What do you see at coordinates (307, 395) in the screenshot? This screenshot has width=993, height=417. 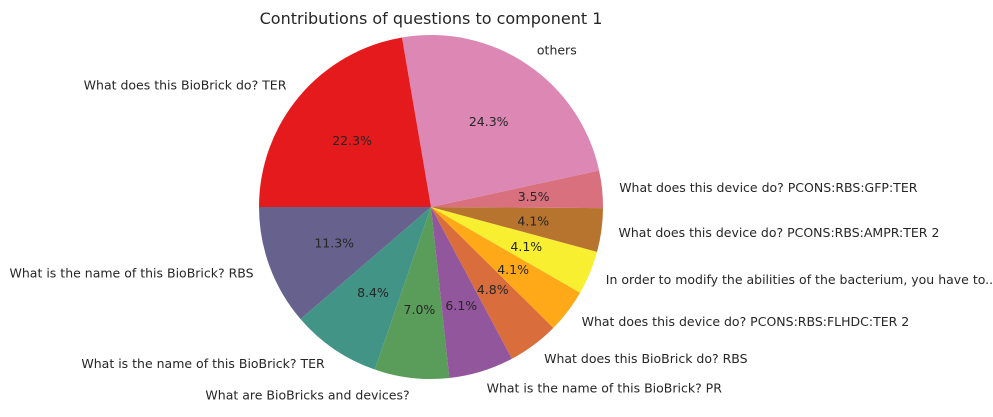 I see `pie-slice-label-2: What are BioBricks and devices?` at bounding box center [307, 395].